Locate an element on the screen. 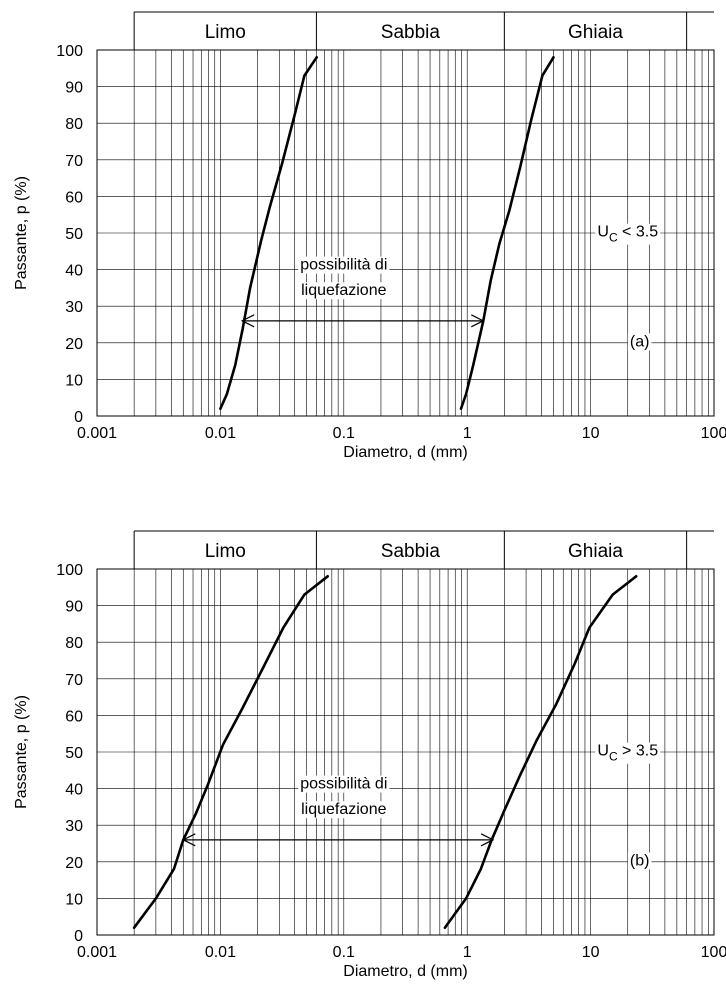 Image resolution: width=726 pixels, height=996 pixels. uniformity-coefficient-label: UC > 3.5 is located at coordinates (627, 753).